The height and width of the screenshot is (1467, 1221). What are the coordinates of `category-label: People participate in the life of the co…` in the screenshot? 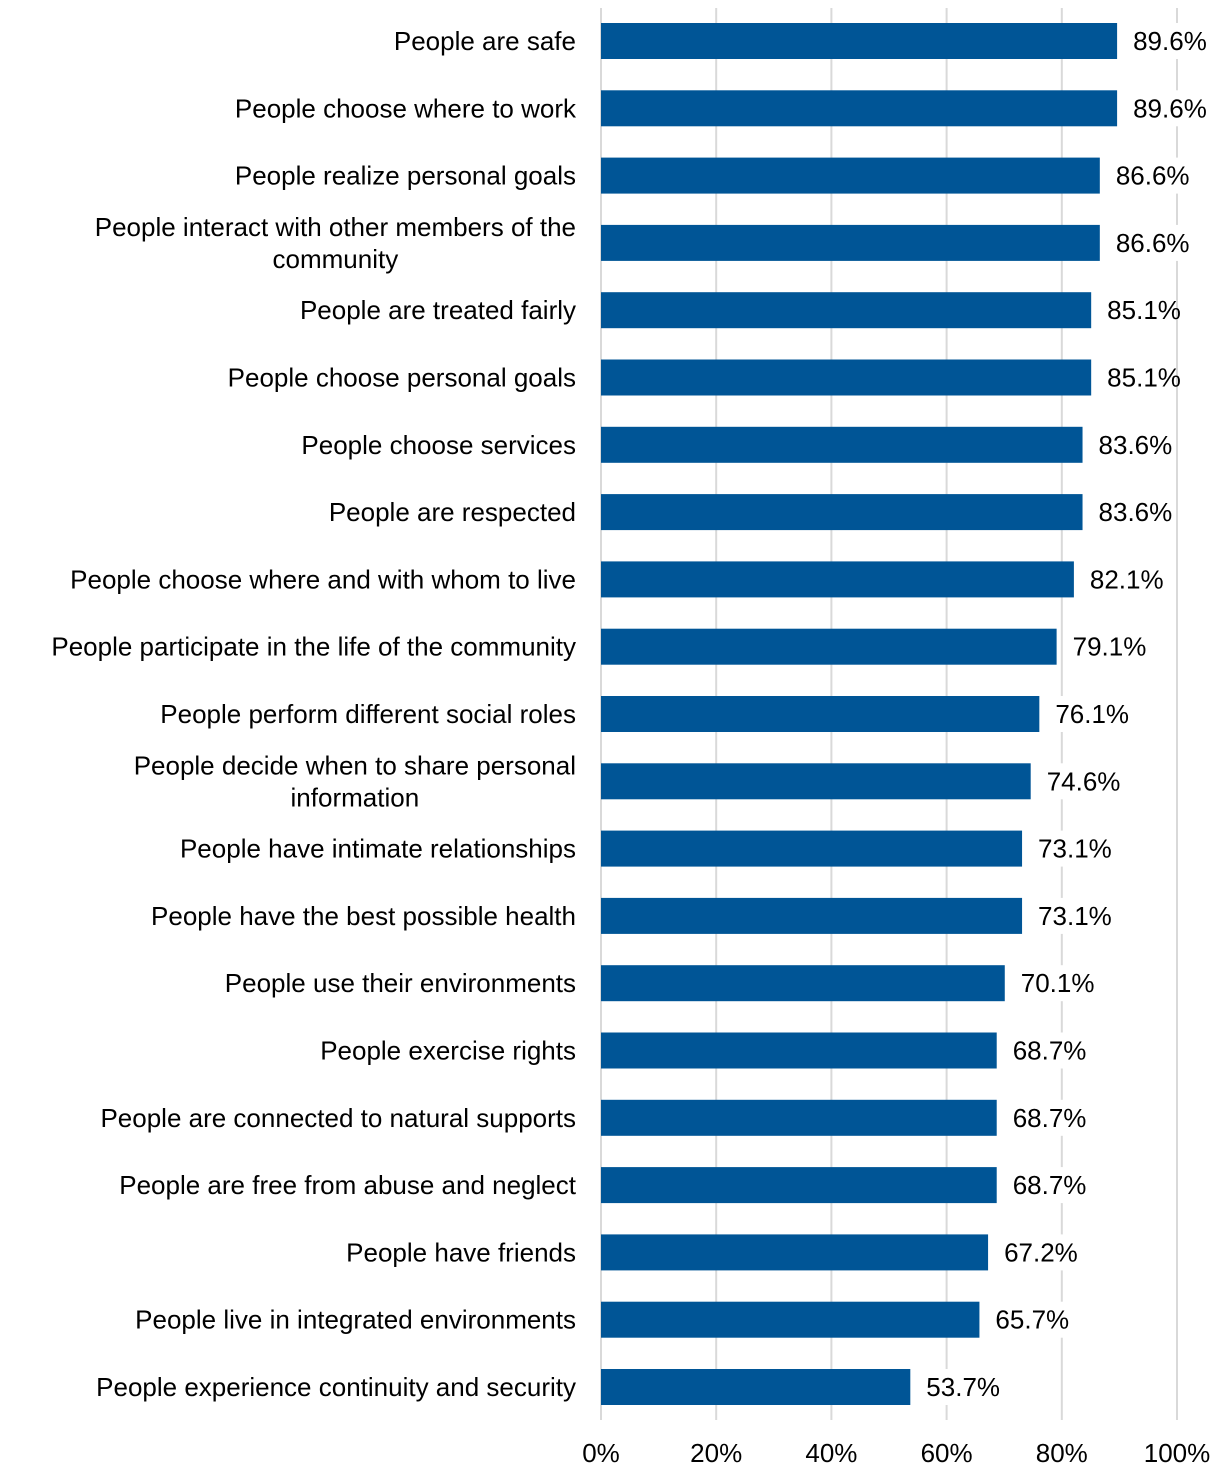 It's located at (313, 647).